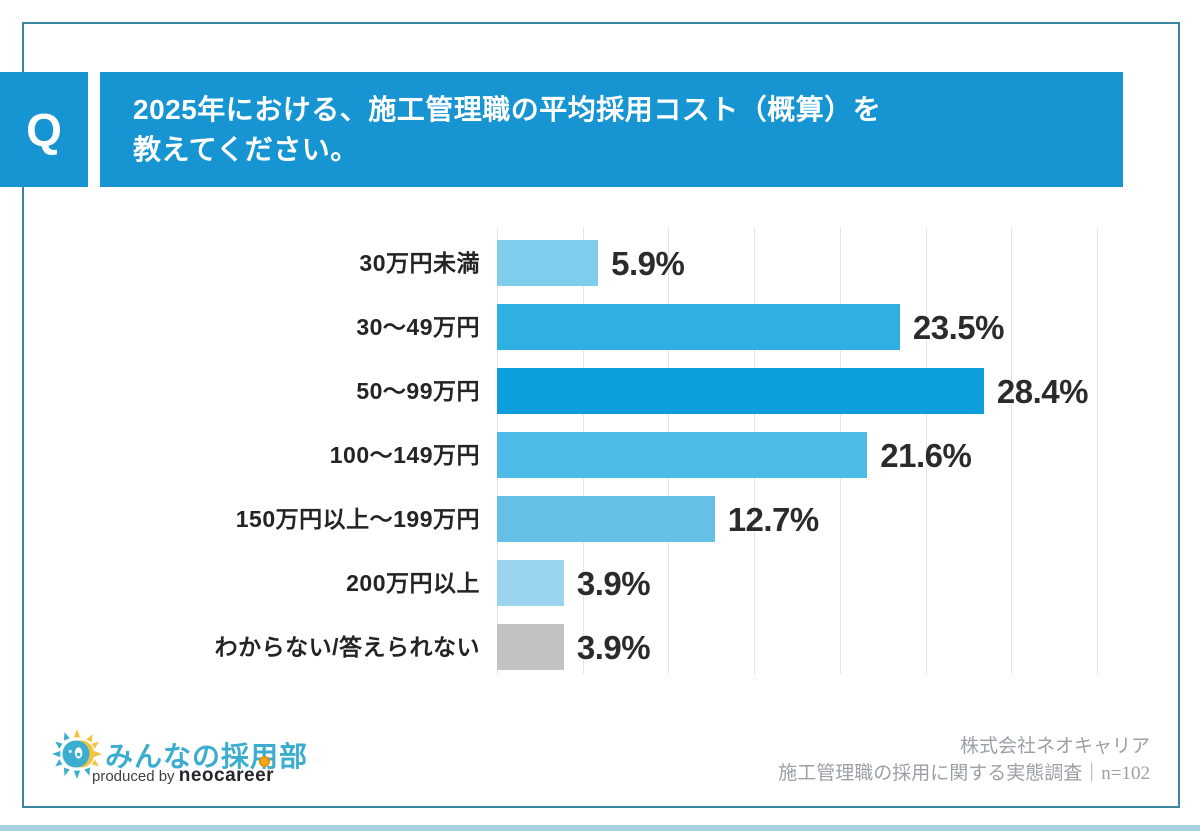 This screenshot has width=1200, height=831. Describe the element at coordinates (419, 263) in the screenshot. I see `category-label: 30万円未満` at that location.